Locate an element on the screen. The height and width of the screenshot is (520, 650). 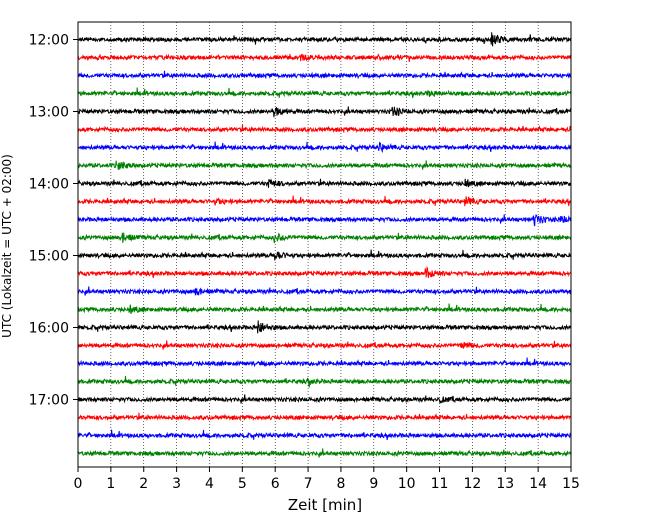
x-axis-label: Zeit [min] is located at coordinates (325, 505).